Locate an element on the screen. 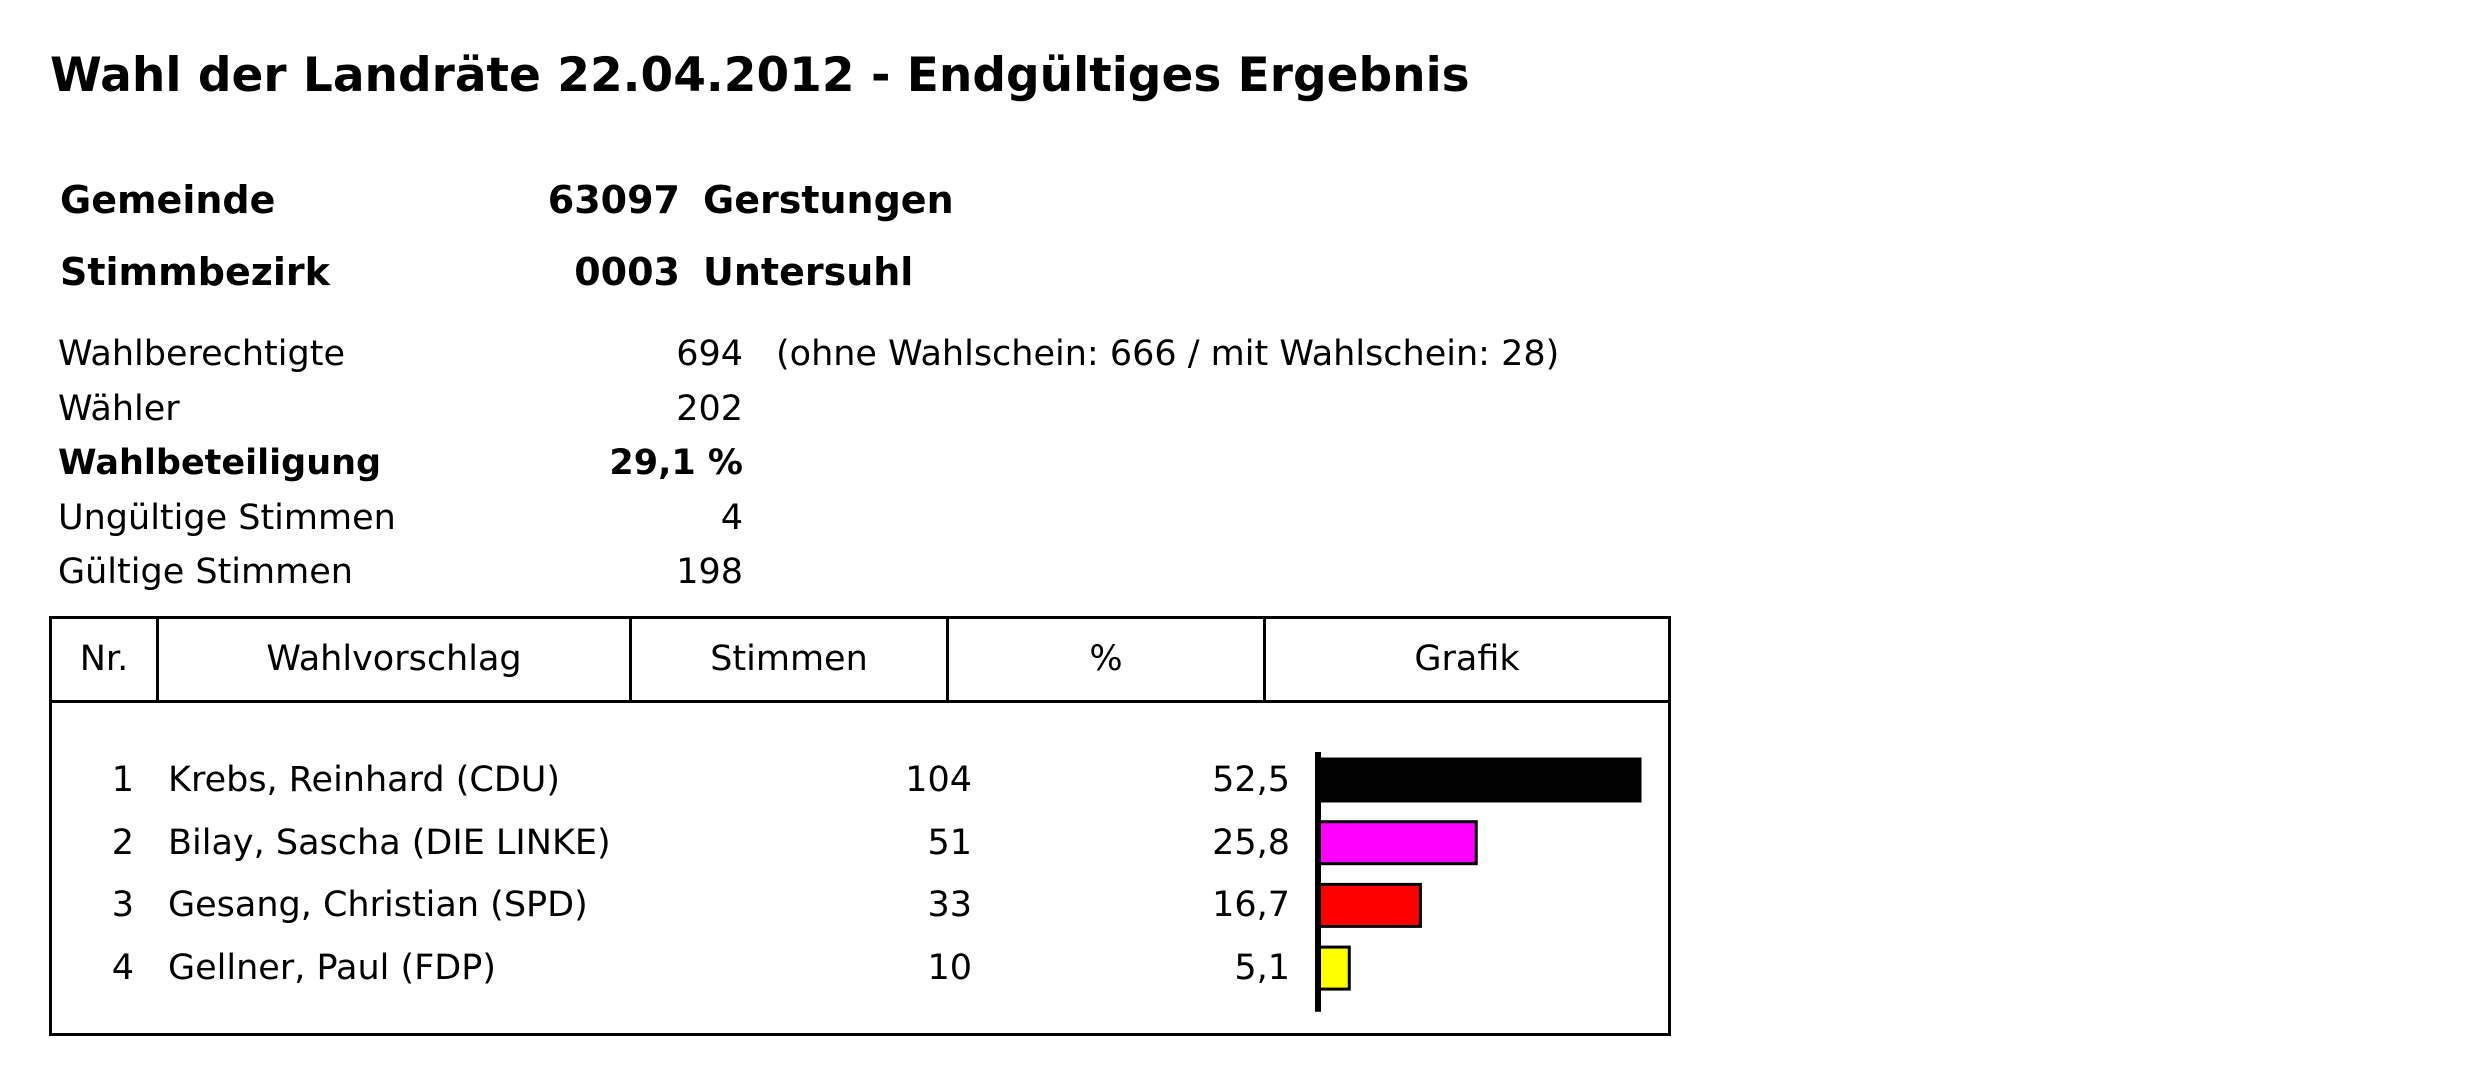 This screenshot has width=2476, height=1087. gueltige-label: Gültige Stimmen is located at coordinates (205, 572).